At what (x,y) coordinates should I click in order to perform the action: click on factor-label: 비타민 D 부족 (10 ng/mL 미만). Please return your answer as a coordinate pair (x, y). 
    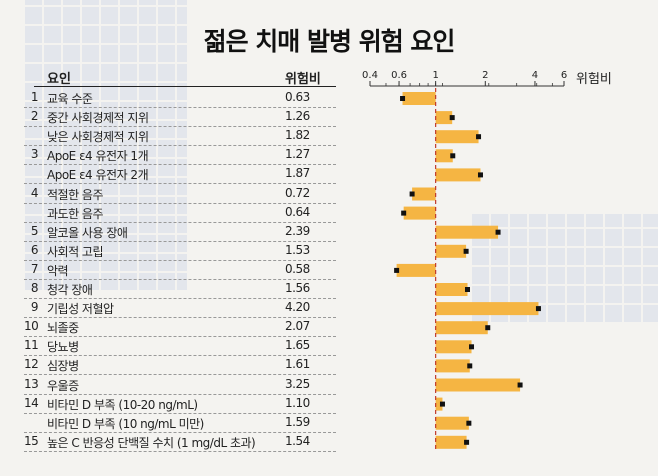
    Looking at the image, I should click on (125, 423).